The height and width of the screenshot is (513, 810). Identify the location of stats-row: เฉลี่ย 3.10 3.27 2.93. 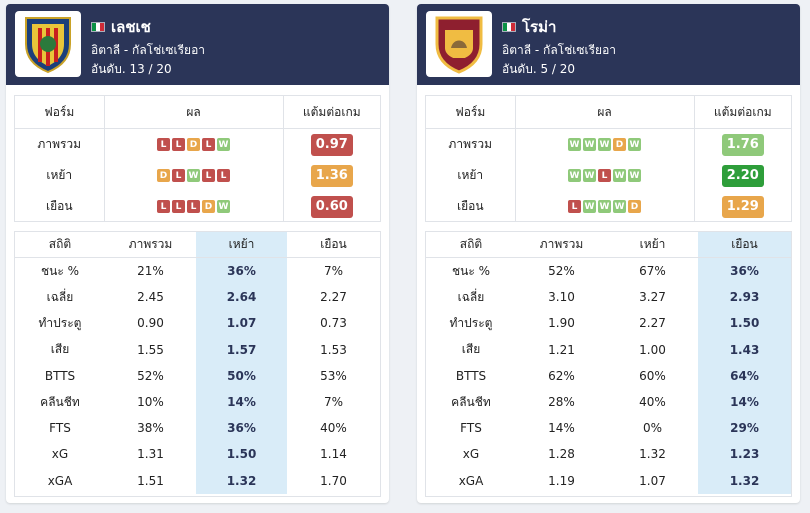
(608, 297).